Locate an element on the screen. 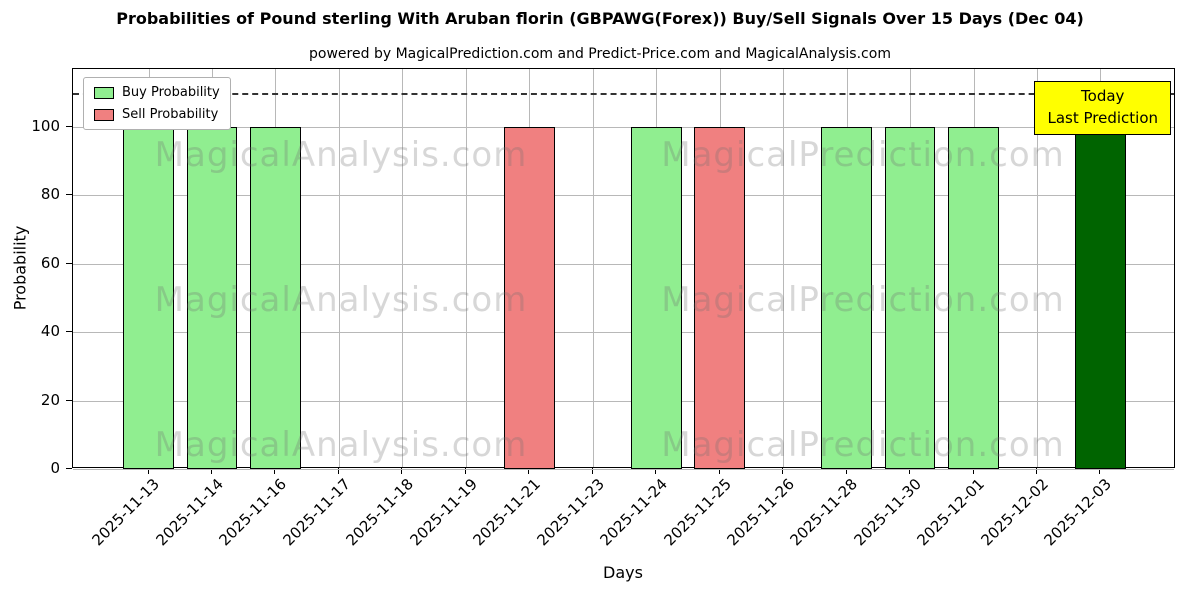 The height and width of the screenshot is (600, 1200). x-tick-label: 2025-11-28 is located at coordinates (824, 512).